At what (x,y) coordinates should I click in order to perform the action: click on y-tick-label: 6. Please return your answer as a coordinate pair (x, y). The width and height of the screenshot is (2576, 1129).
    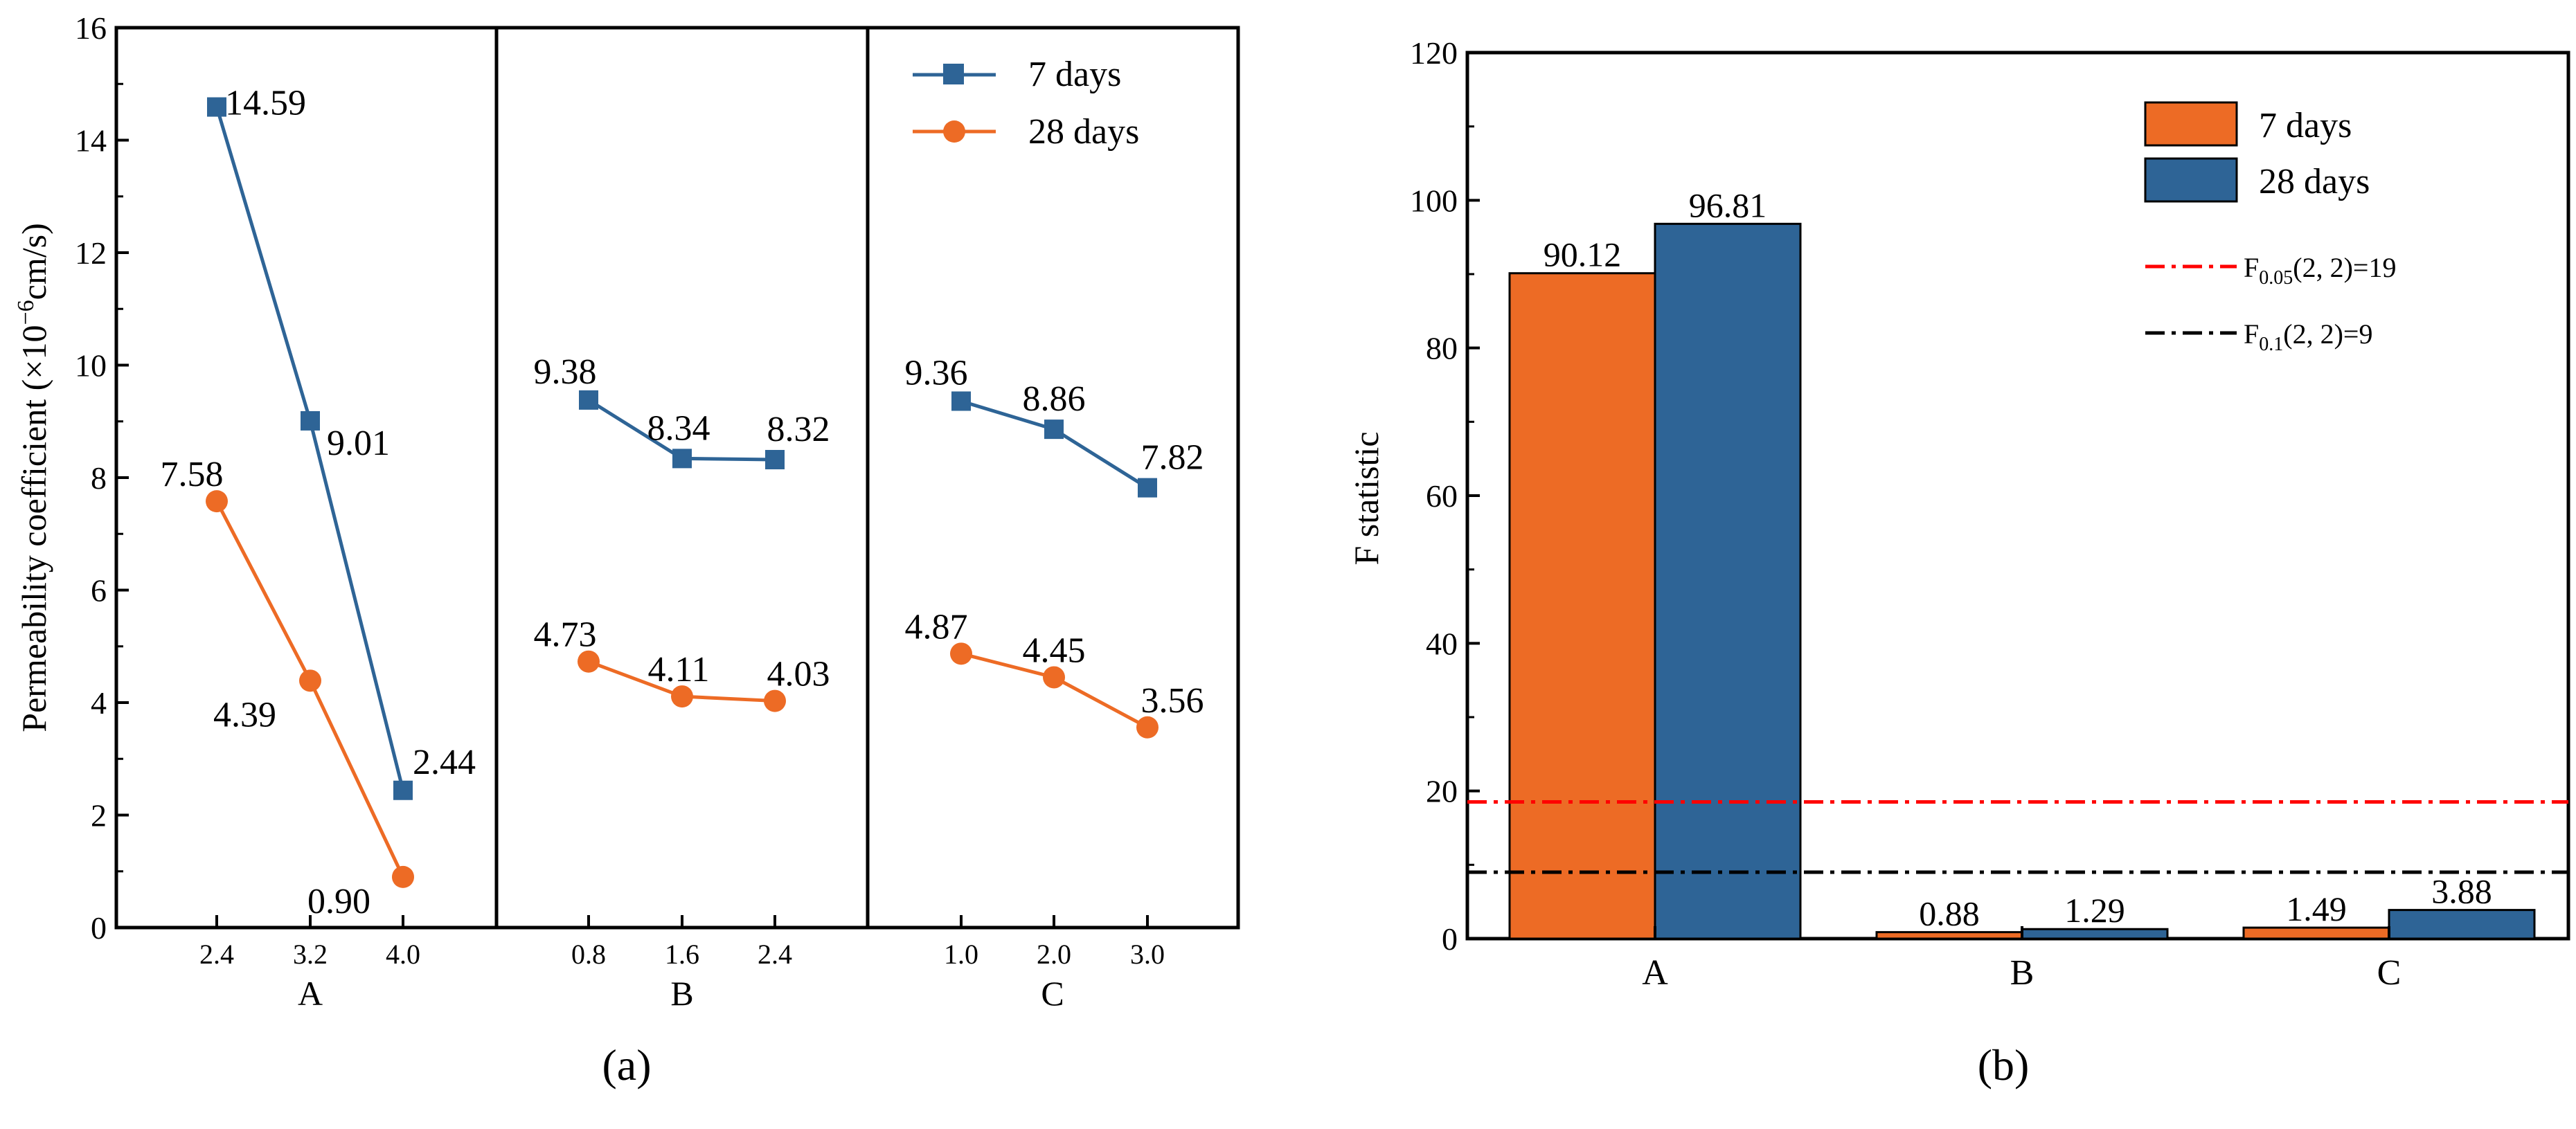
    Looking at the image, I should click on (99, 590).